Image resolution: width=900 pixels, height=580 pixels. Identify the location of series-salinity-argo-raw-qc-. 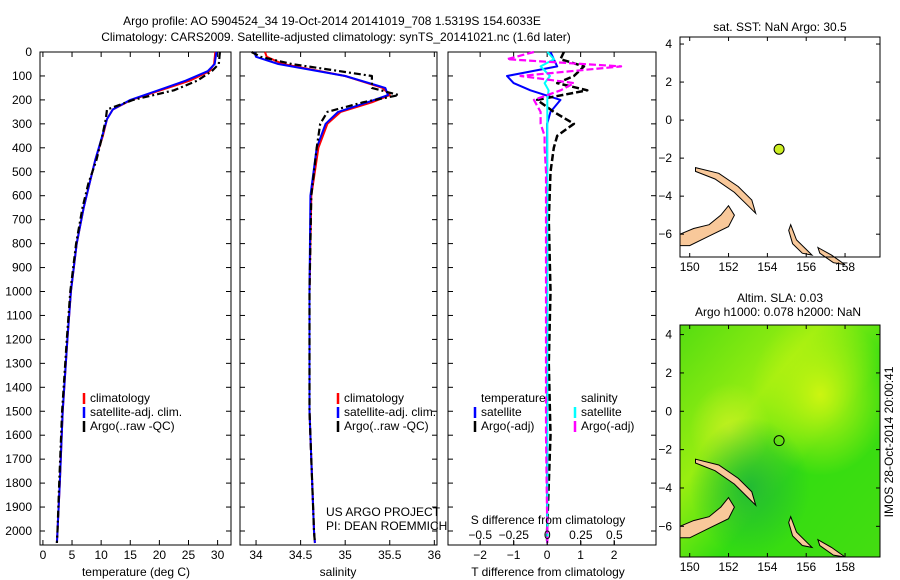
(325, 297).